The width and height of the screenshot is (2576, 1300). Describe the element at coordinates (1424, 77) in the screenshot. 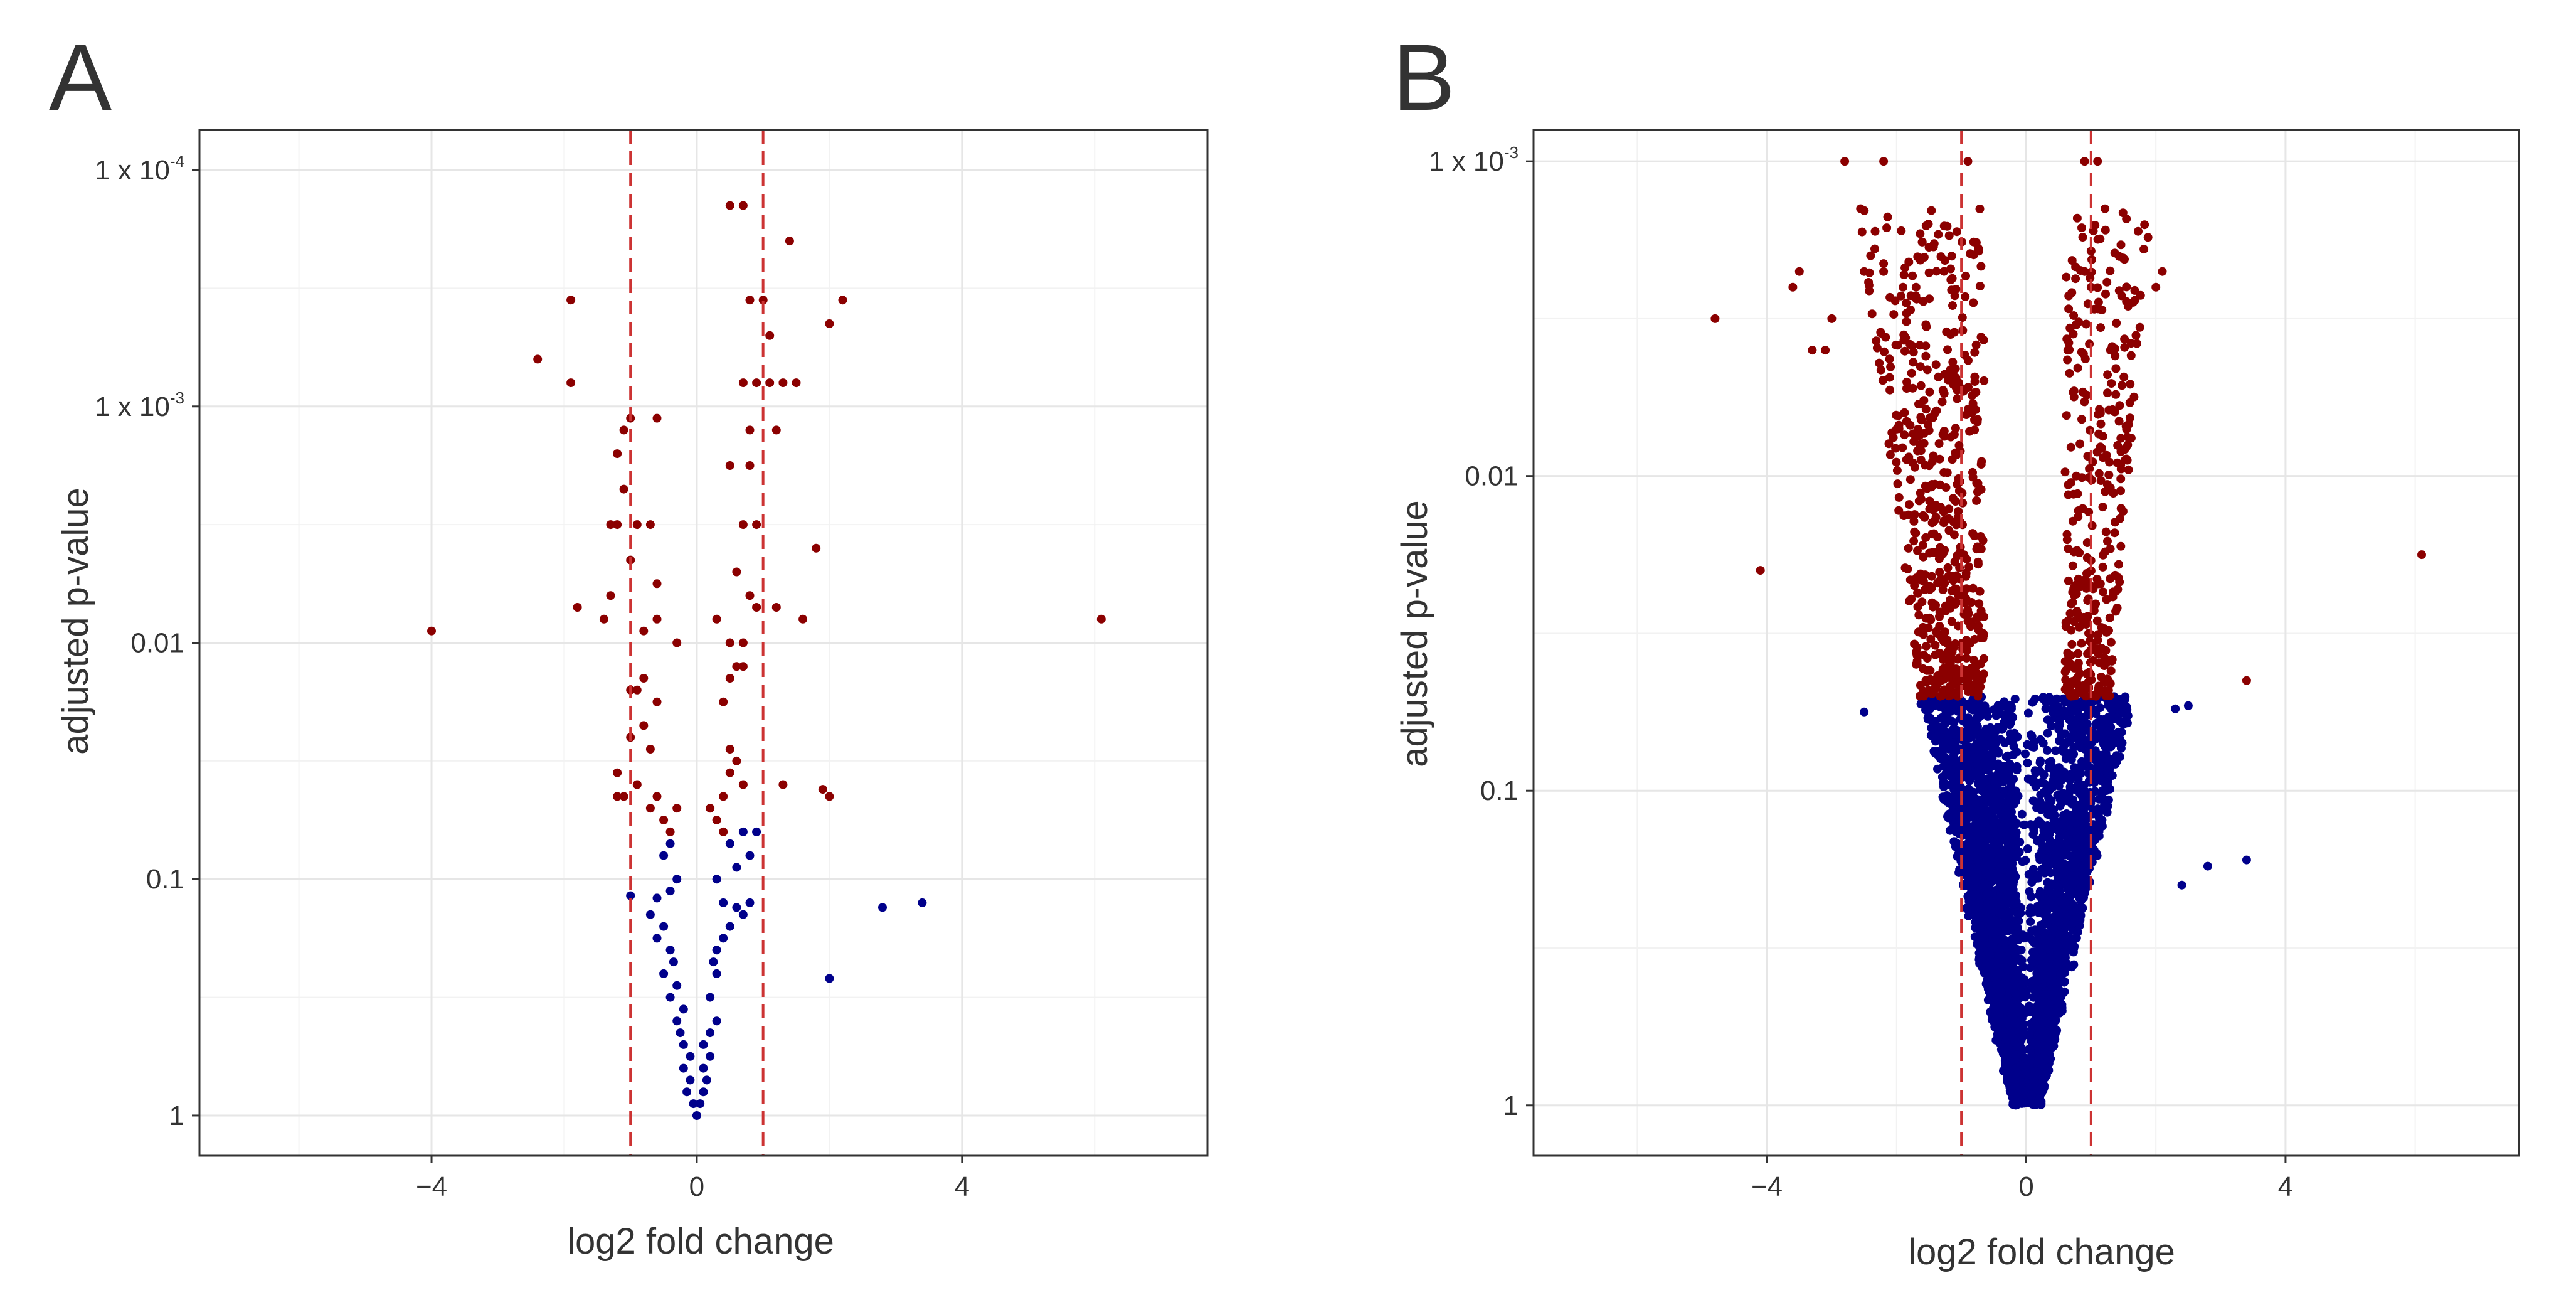

I see `panel-label-b: B` at that location.